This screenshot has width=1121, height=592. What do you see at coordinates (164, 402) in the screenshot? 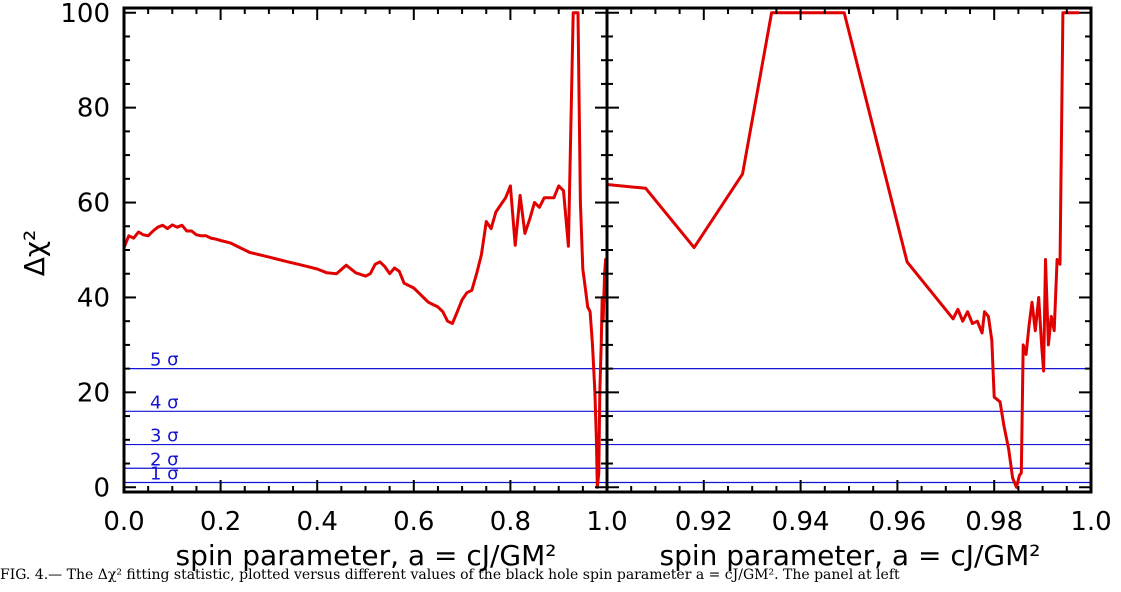
I see `sigma-label-4: 4 σ` at bounding box center [164, 402].